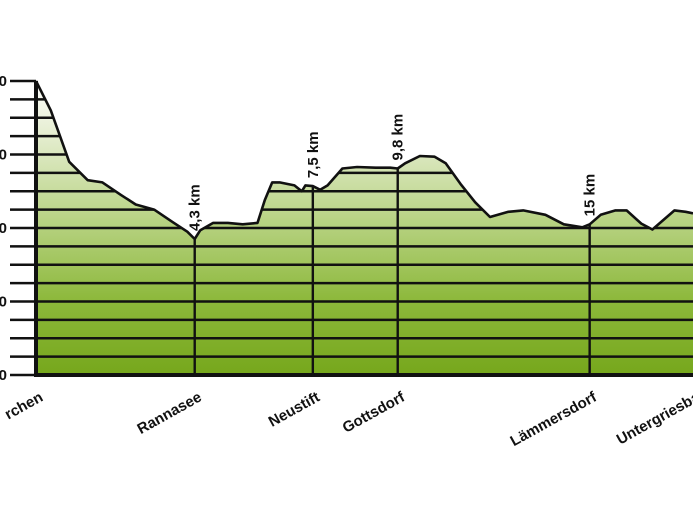 The image size is (693, 520). What do you see at coordinates (195, 207) in the screenshot?
I see `km-marker-label: 4,3 km` at bounding box center [195, 207].